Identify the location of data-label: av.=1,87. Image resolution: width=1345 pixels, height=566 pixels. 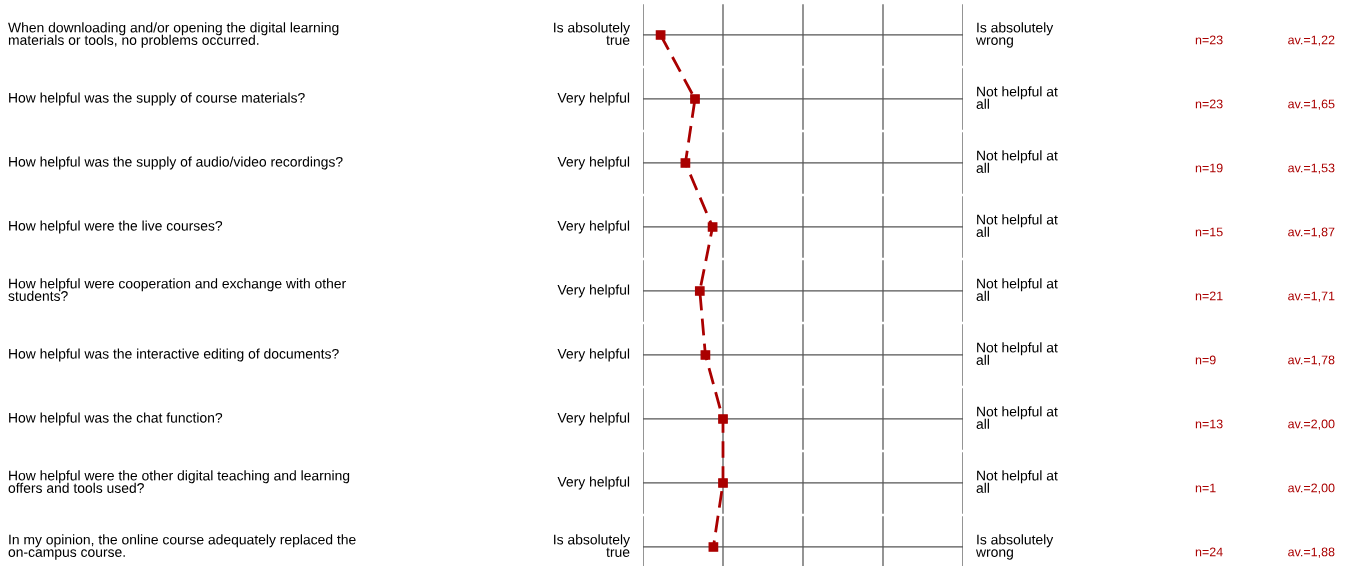
(1311, 232).